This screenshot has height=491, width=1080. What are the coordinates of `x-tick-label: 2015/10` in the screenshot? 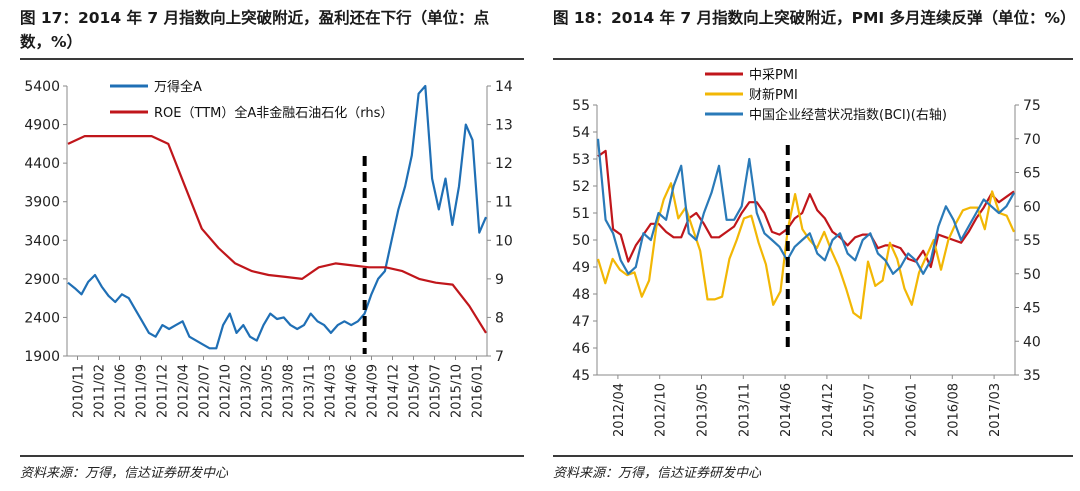 It's located at (457, 391).